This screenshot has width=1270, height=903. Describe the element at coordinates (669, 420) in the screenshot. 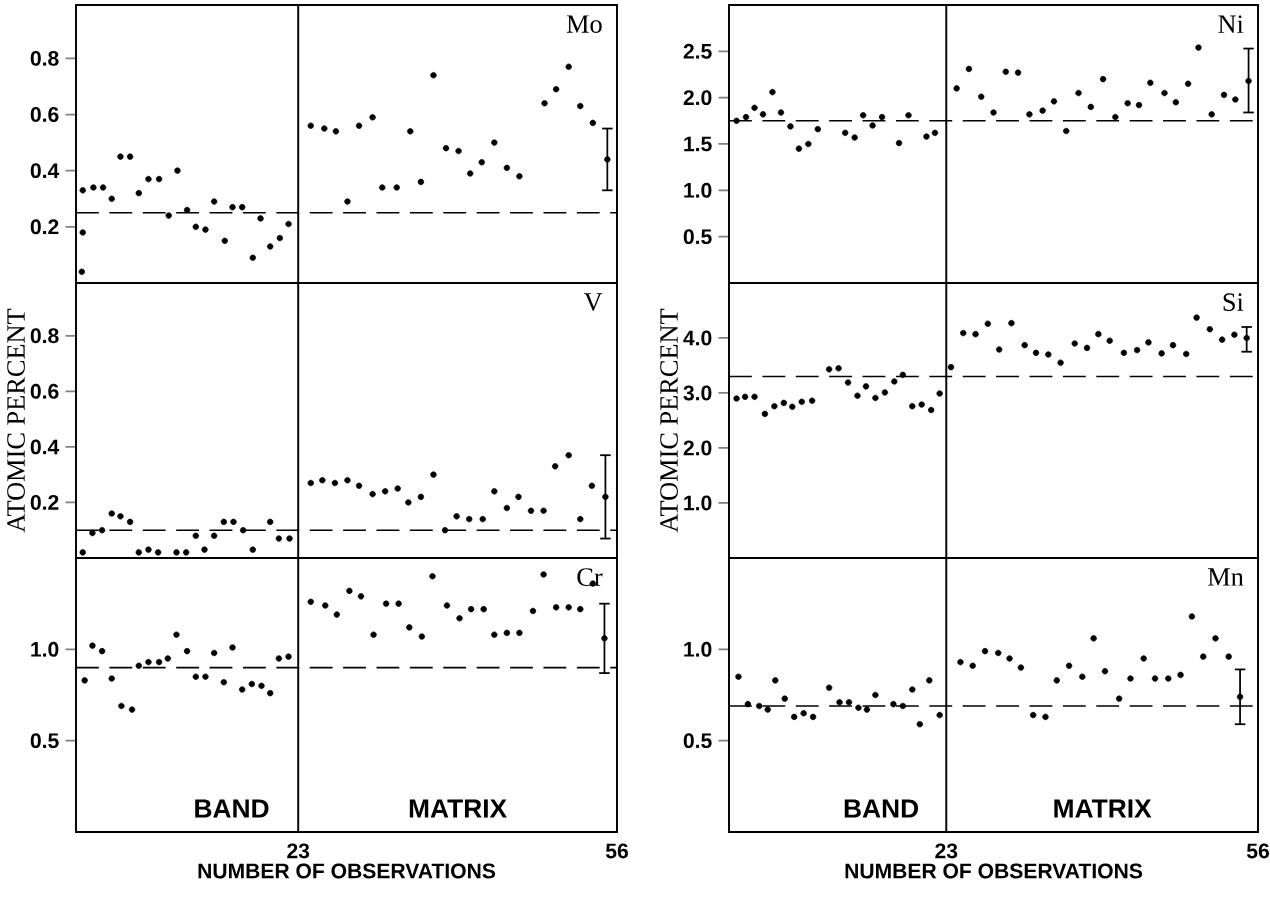

I see `y-axis-title: ATOMIC PERCENT` at that location.